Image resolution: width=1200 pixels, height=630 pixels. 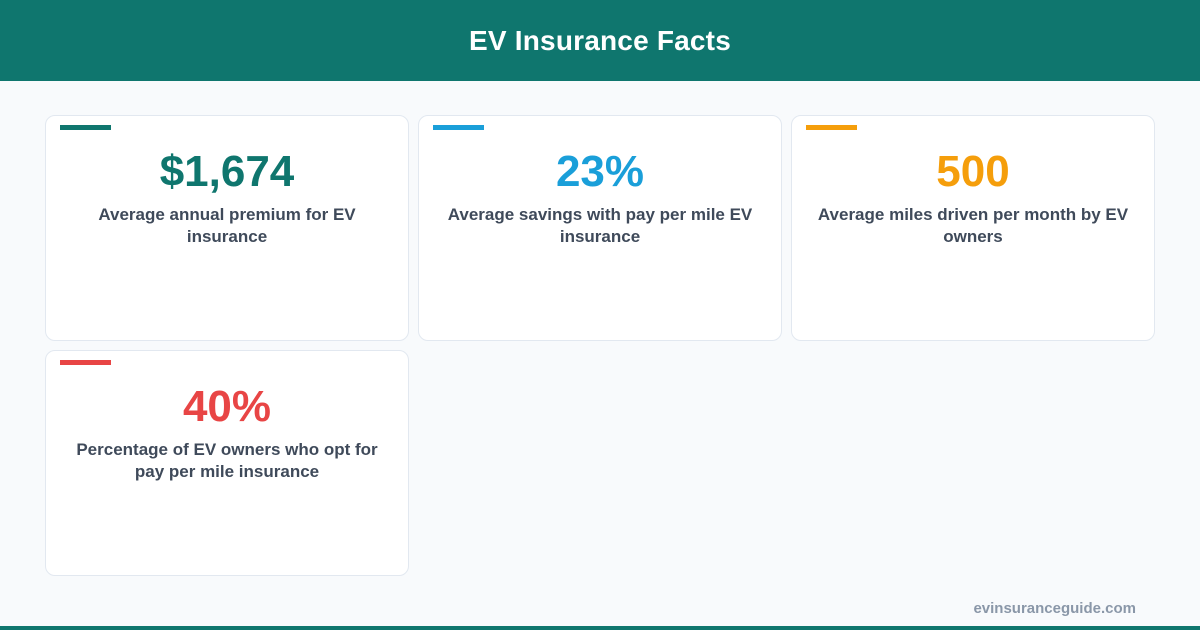 What do you see at coordinates (227, 406) in the screenshot?
I see `stat-value: 40%` at bounding box center [227, 406].